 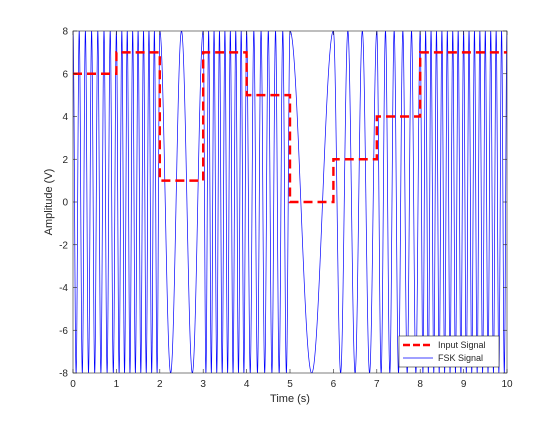 I want to click on x-tick-label: 2, so click(x=160, y=384).